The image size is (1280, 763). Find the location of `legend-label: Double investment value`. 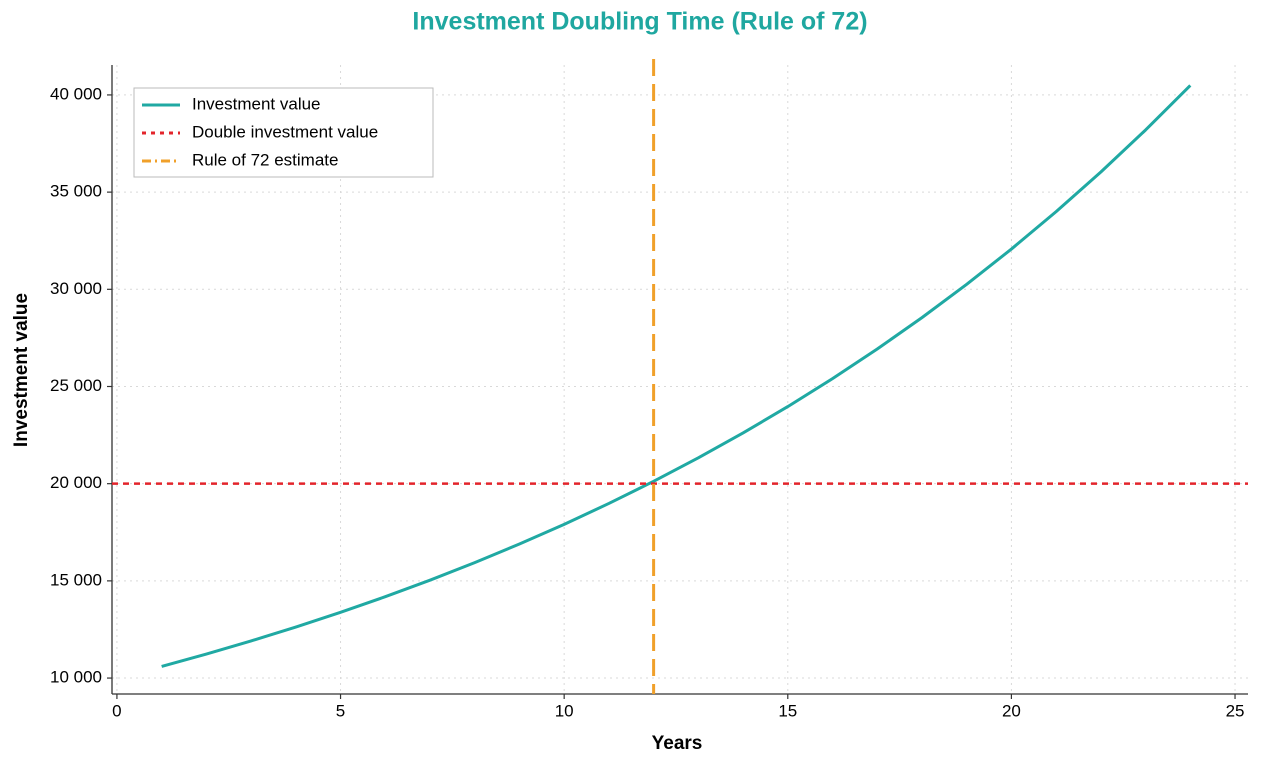

legend-label: Double investment value is located at coordinates (285, 131).